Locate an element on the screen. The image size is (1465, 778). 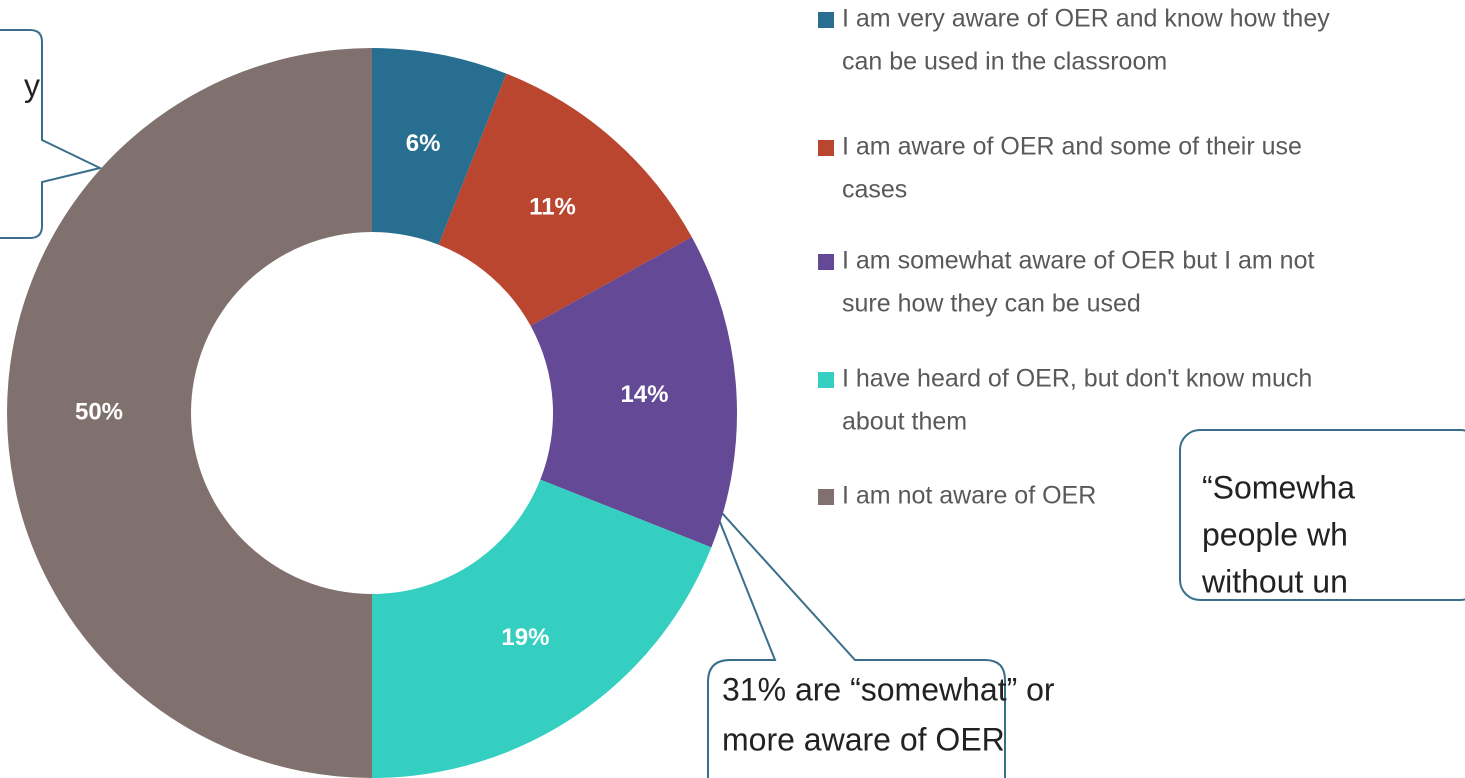
legend-label: I am somewhat aware of OER but I am not is located at coordinates (1078, 261).